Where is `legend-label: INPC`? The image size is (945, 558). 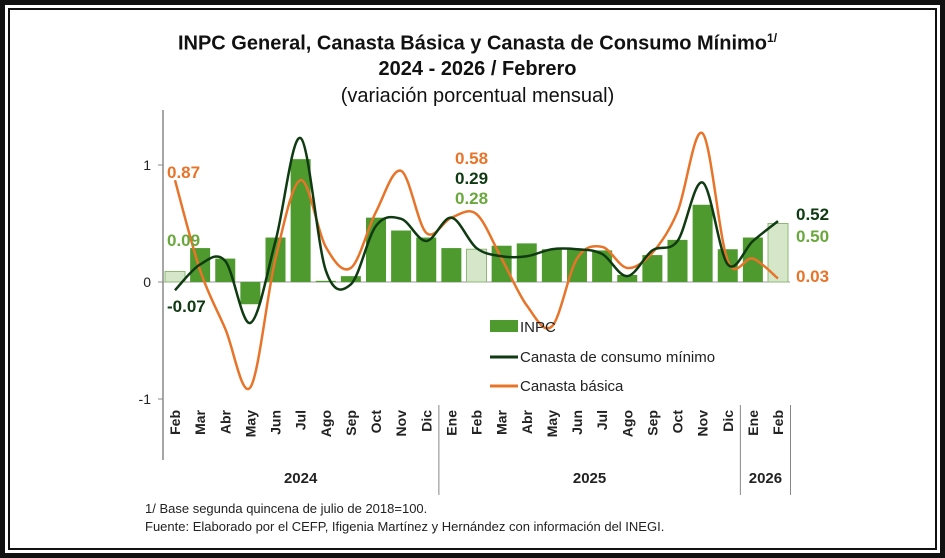
legend-label: INPC is located at coordinates (538, 327).